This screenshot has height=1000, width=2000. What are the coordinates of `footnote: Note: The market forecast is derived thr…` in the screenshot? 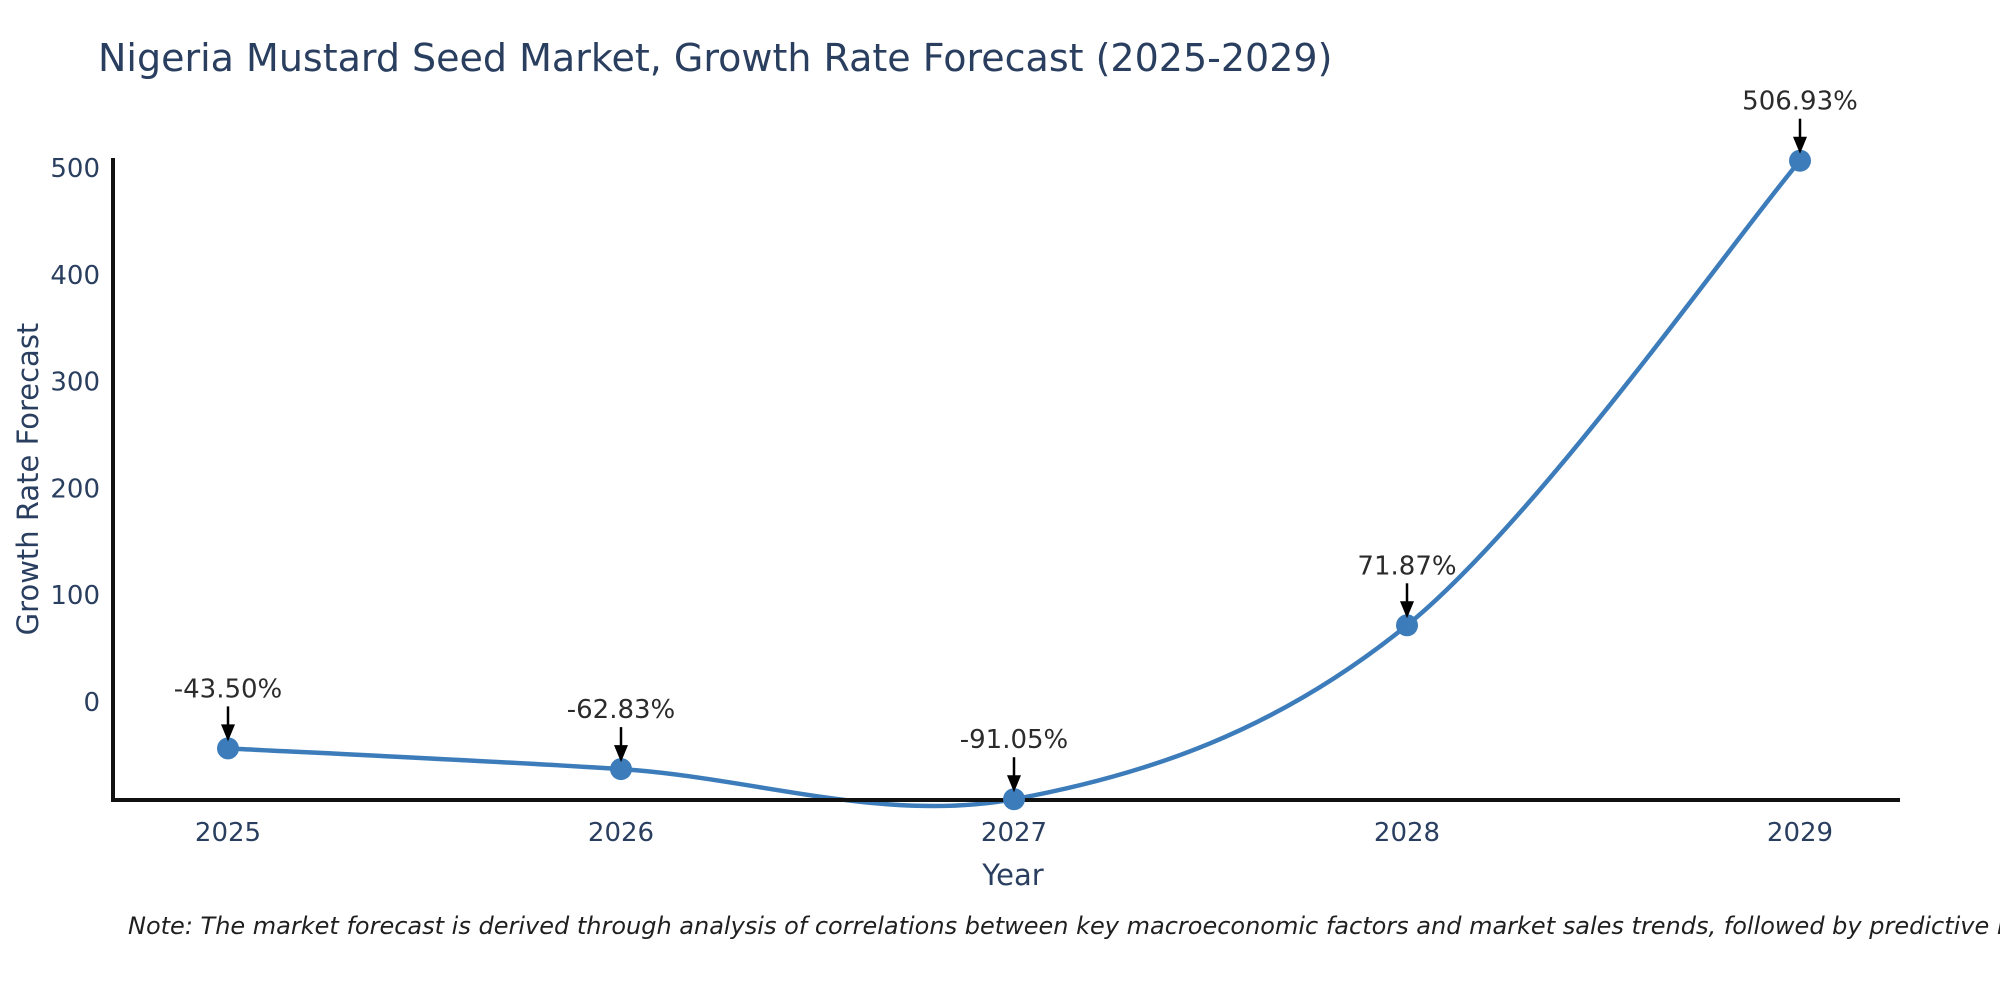 It's located at (1064, 926).